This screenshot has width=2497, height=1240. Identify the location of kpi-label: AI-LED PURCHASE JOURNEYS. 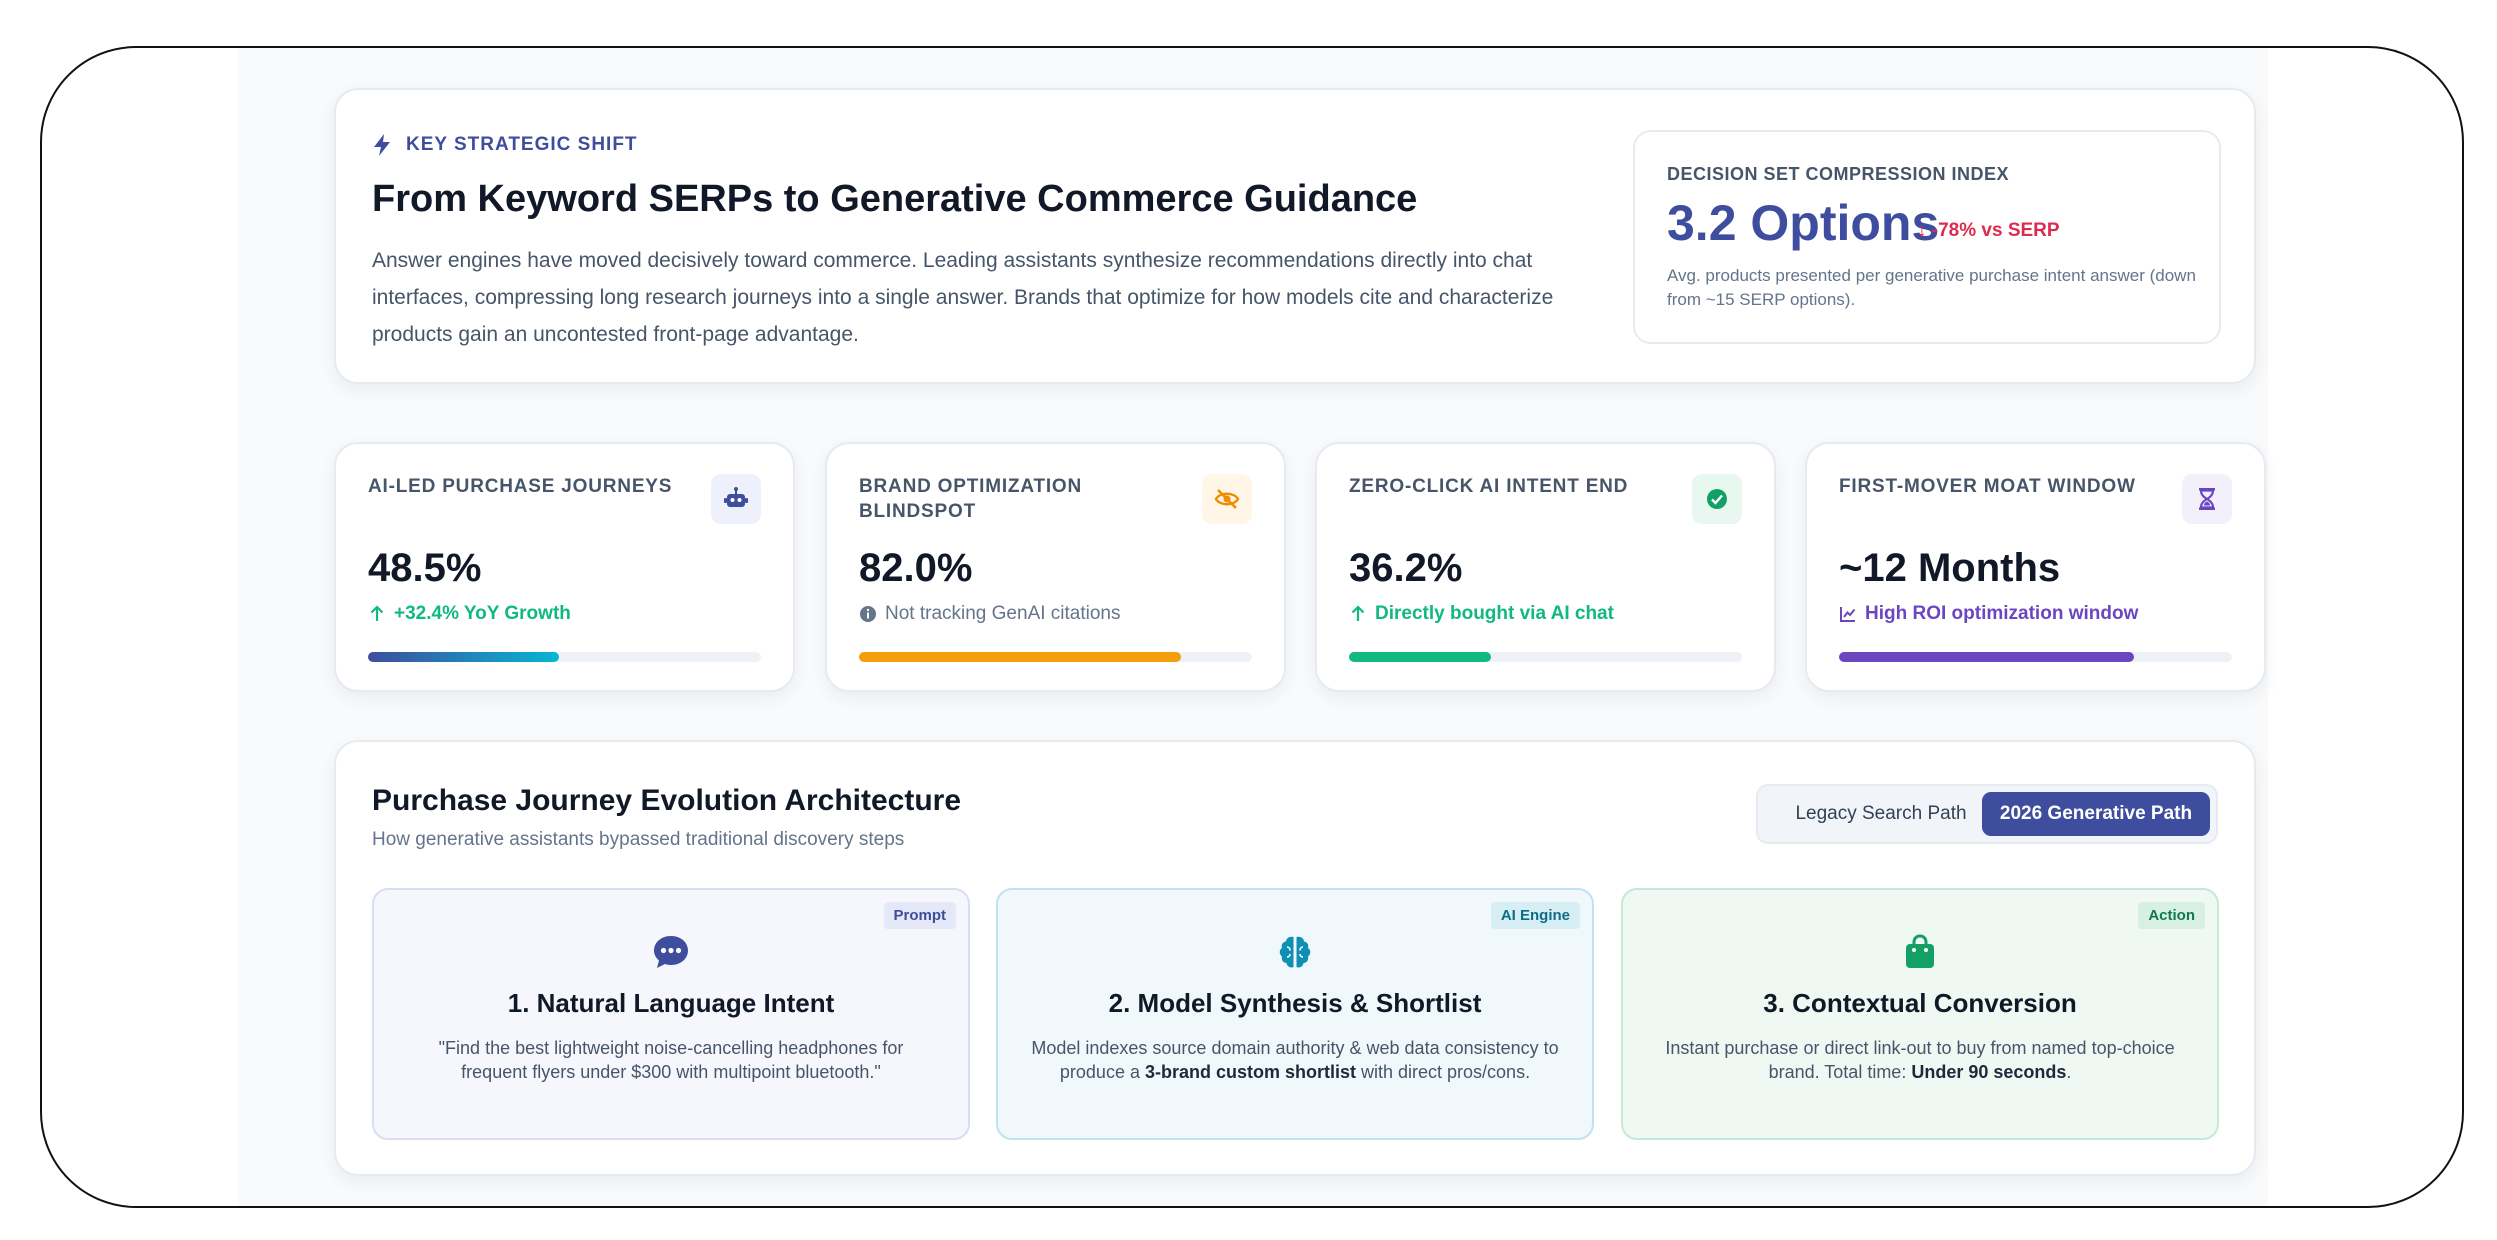
(520, 486).